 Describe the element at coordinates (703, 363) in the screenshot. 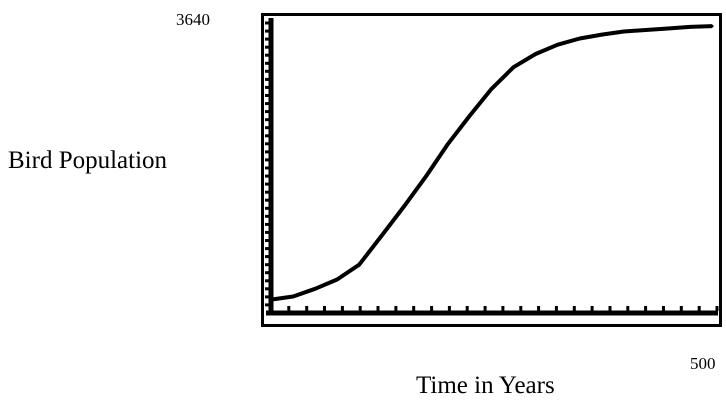

I see `x-axis-max-tick-label: 500` at that location.